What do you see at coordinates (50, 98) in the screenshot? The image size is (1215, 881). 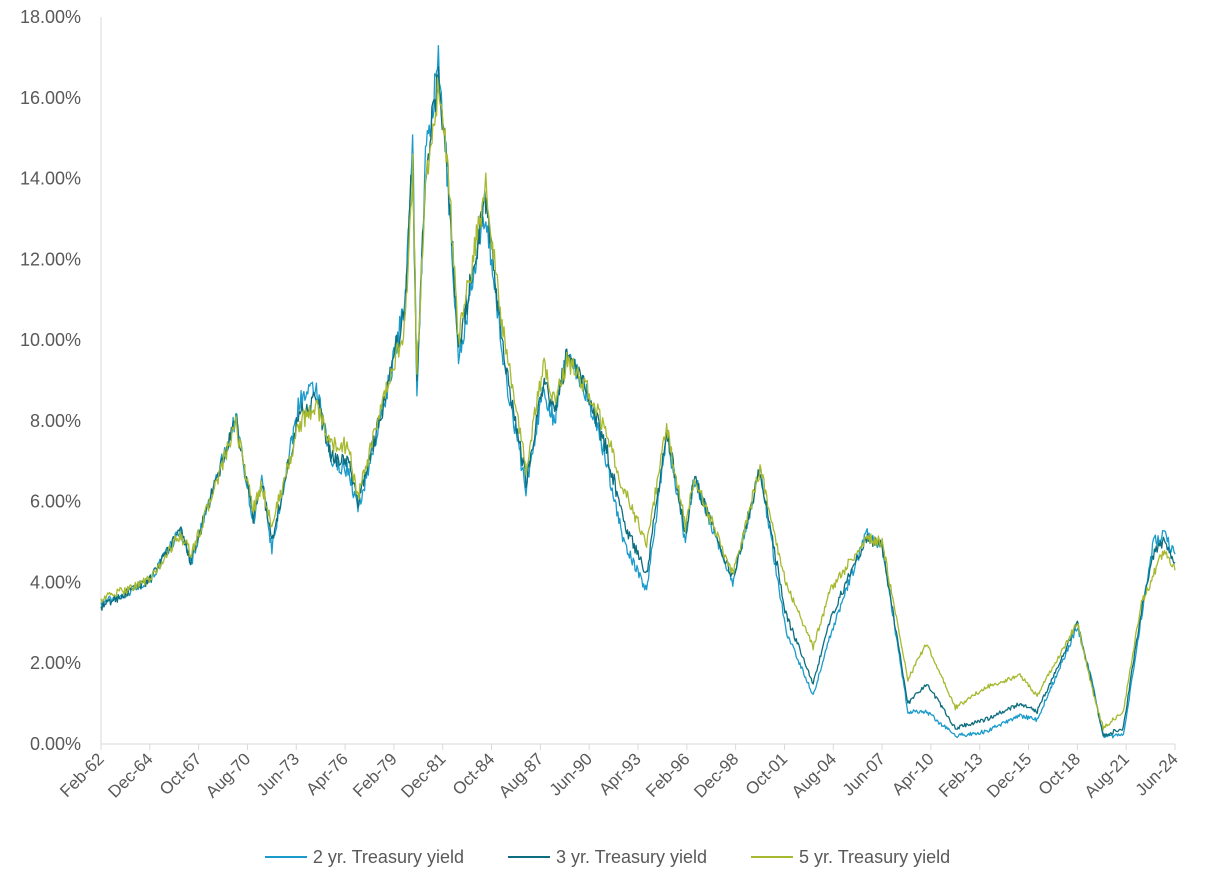 I see `y-tick-label: 16.00%` at bounding box center [50, 98].